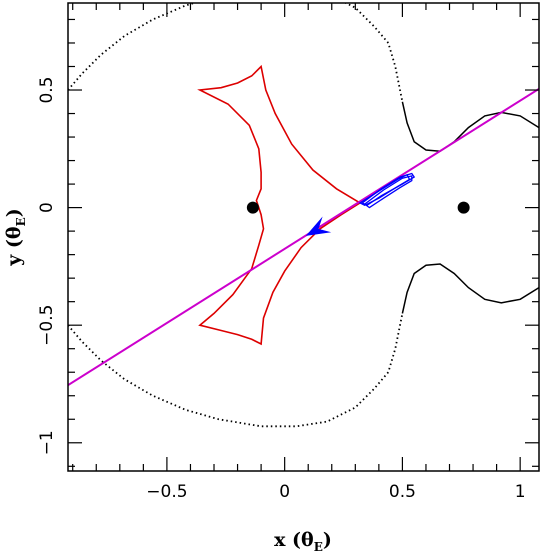 This screenshot has height=555, width=541. What do you see at coordinates (47, 325) in the screenshot?
I see `y-tick-label: −0.5` at bounding box center [47, 325].